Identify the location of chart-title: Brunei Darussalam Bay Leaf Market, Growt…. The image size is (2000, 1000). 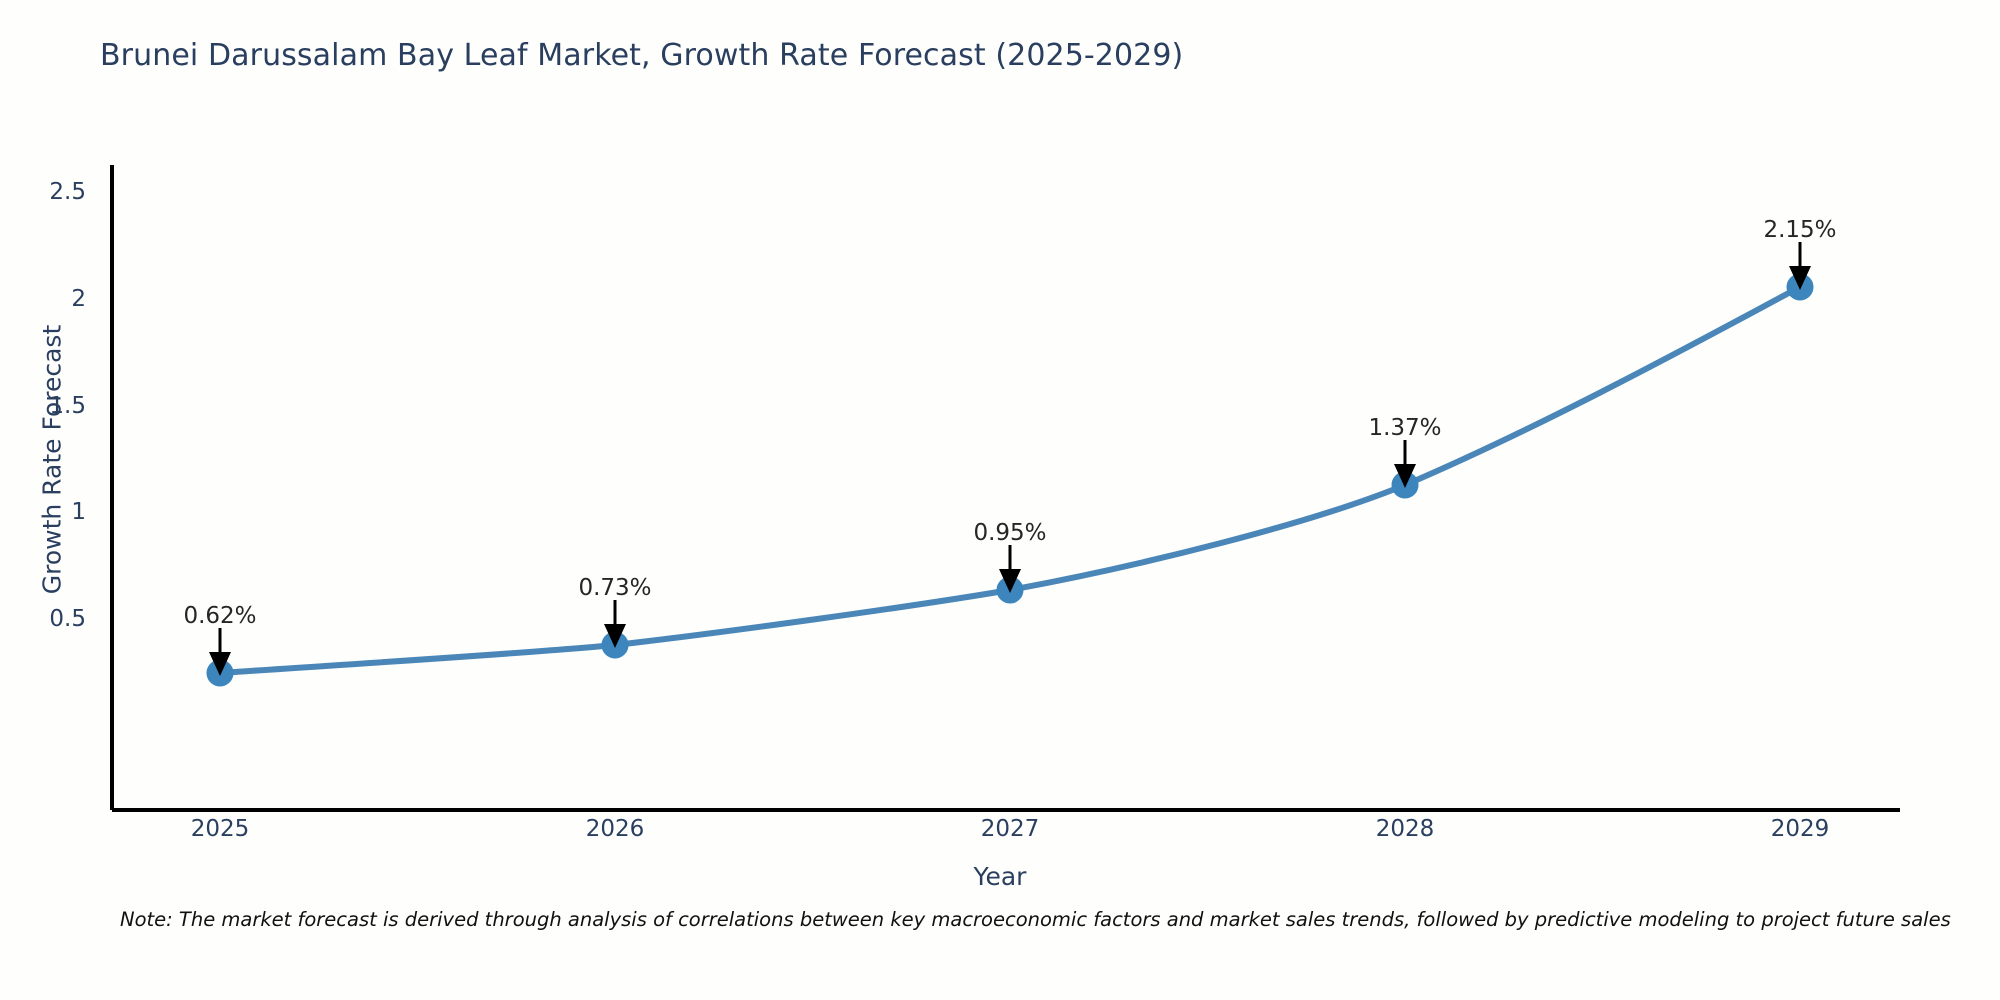
(642, 55).